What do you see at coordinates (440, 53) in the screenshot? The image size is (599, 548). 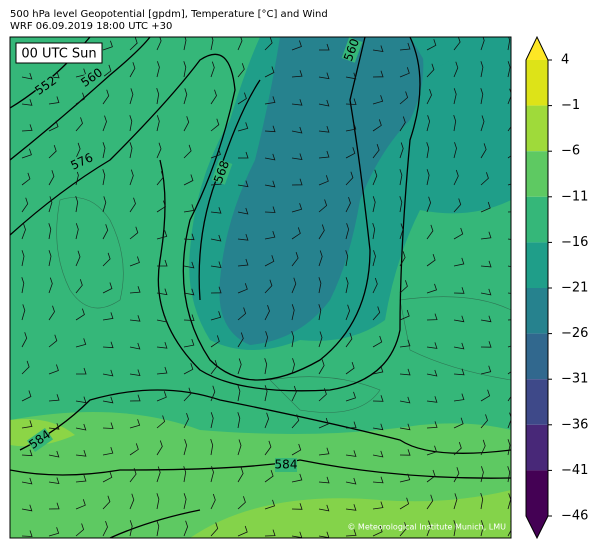 I see `temperature-field` at bounding box center [440, 53].